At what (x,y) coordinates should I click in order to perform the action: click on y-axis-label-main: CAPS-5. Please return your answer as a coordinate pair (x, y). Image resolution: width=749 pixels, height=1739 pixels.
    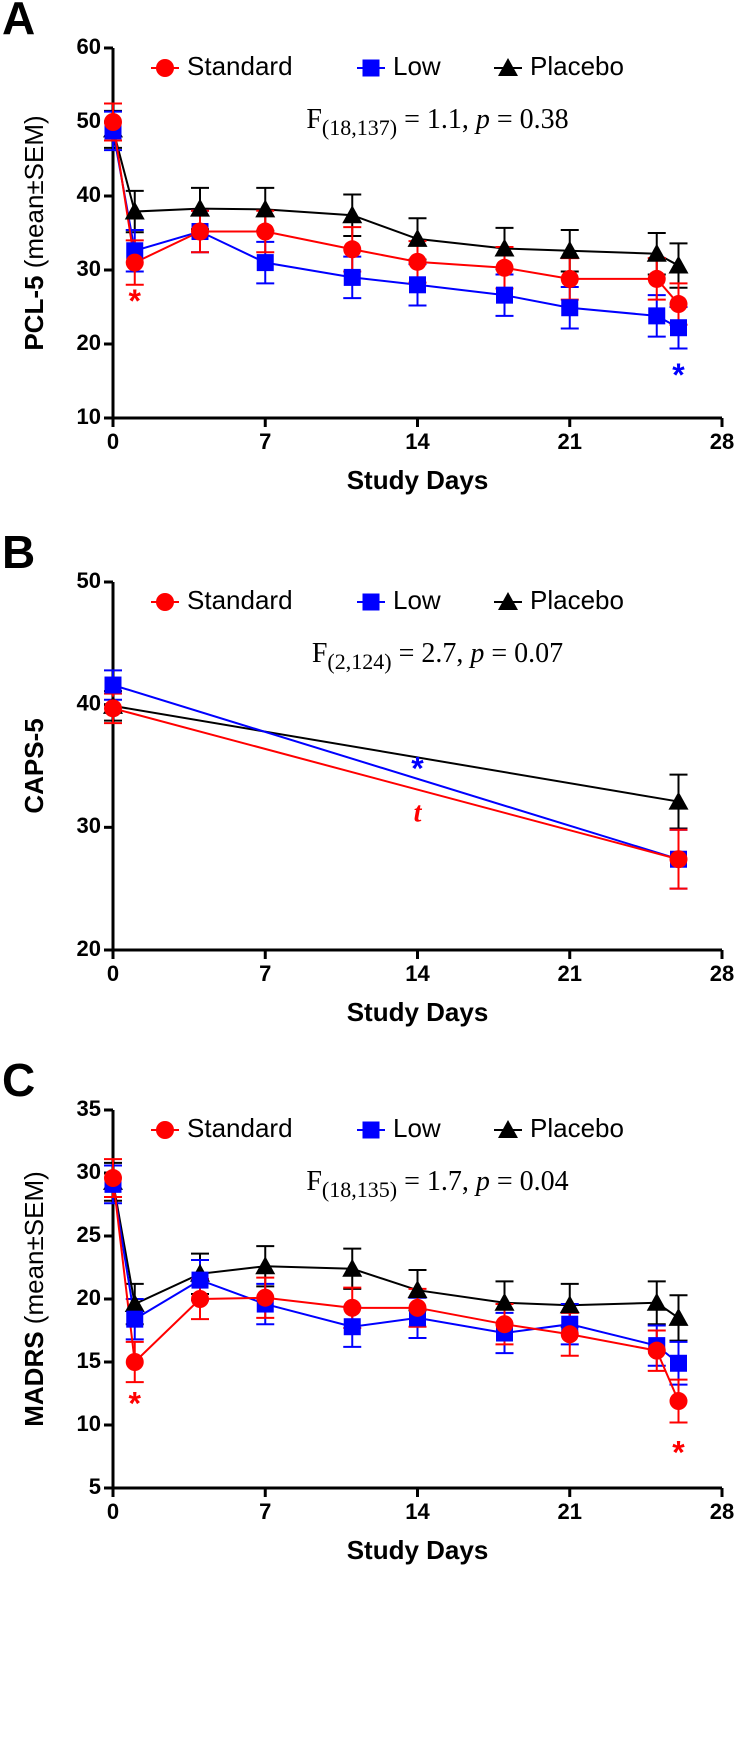
    Looking at the image, I should click on (34, 765).